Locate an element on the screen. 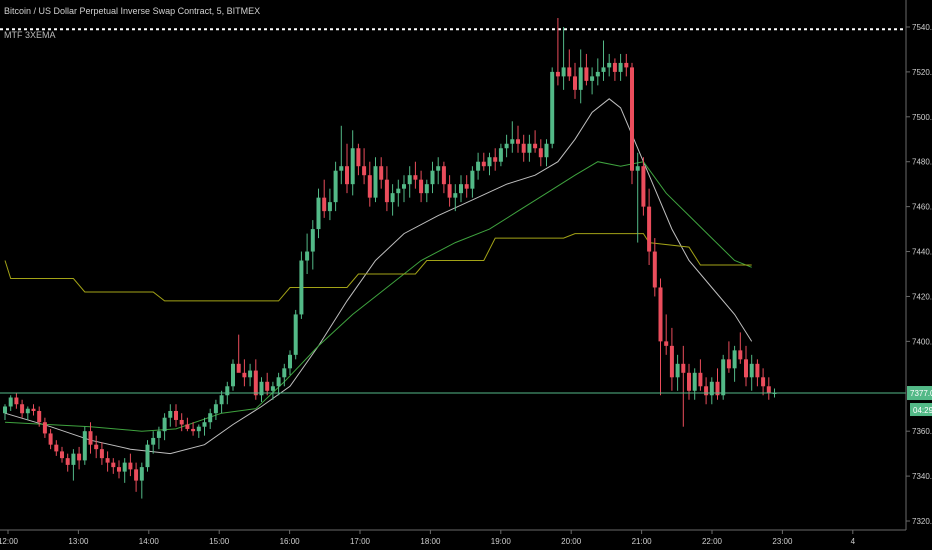  x-tick-label: 17:00 is located at coordinates (360, 541).